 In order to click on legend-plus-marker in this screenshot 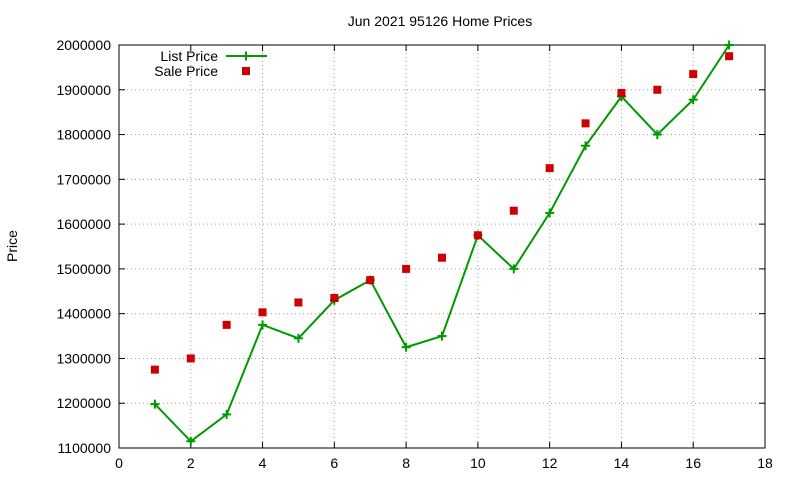, I will do `click(246, 56)`.